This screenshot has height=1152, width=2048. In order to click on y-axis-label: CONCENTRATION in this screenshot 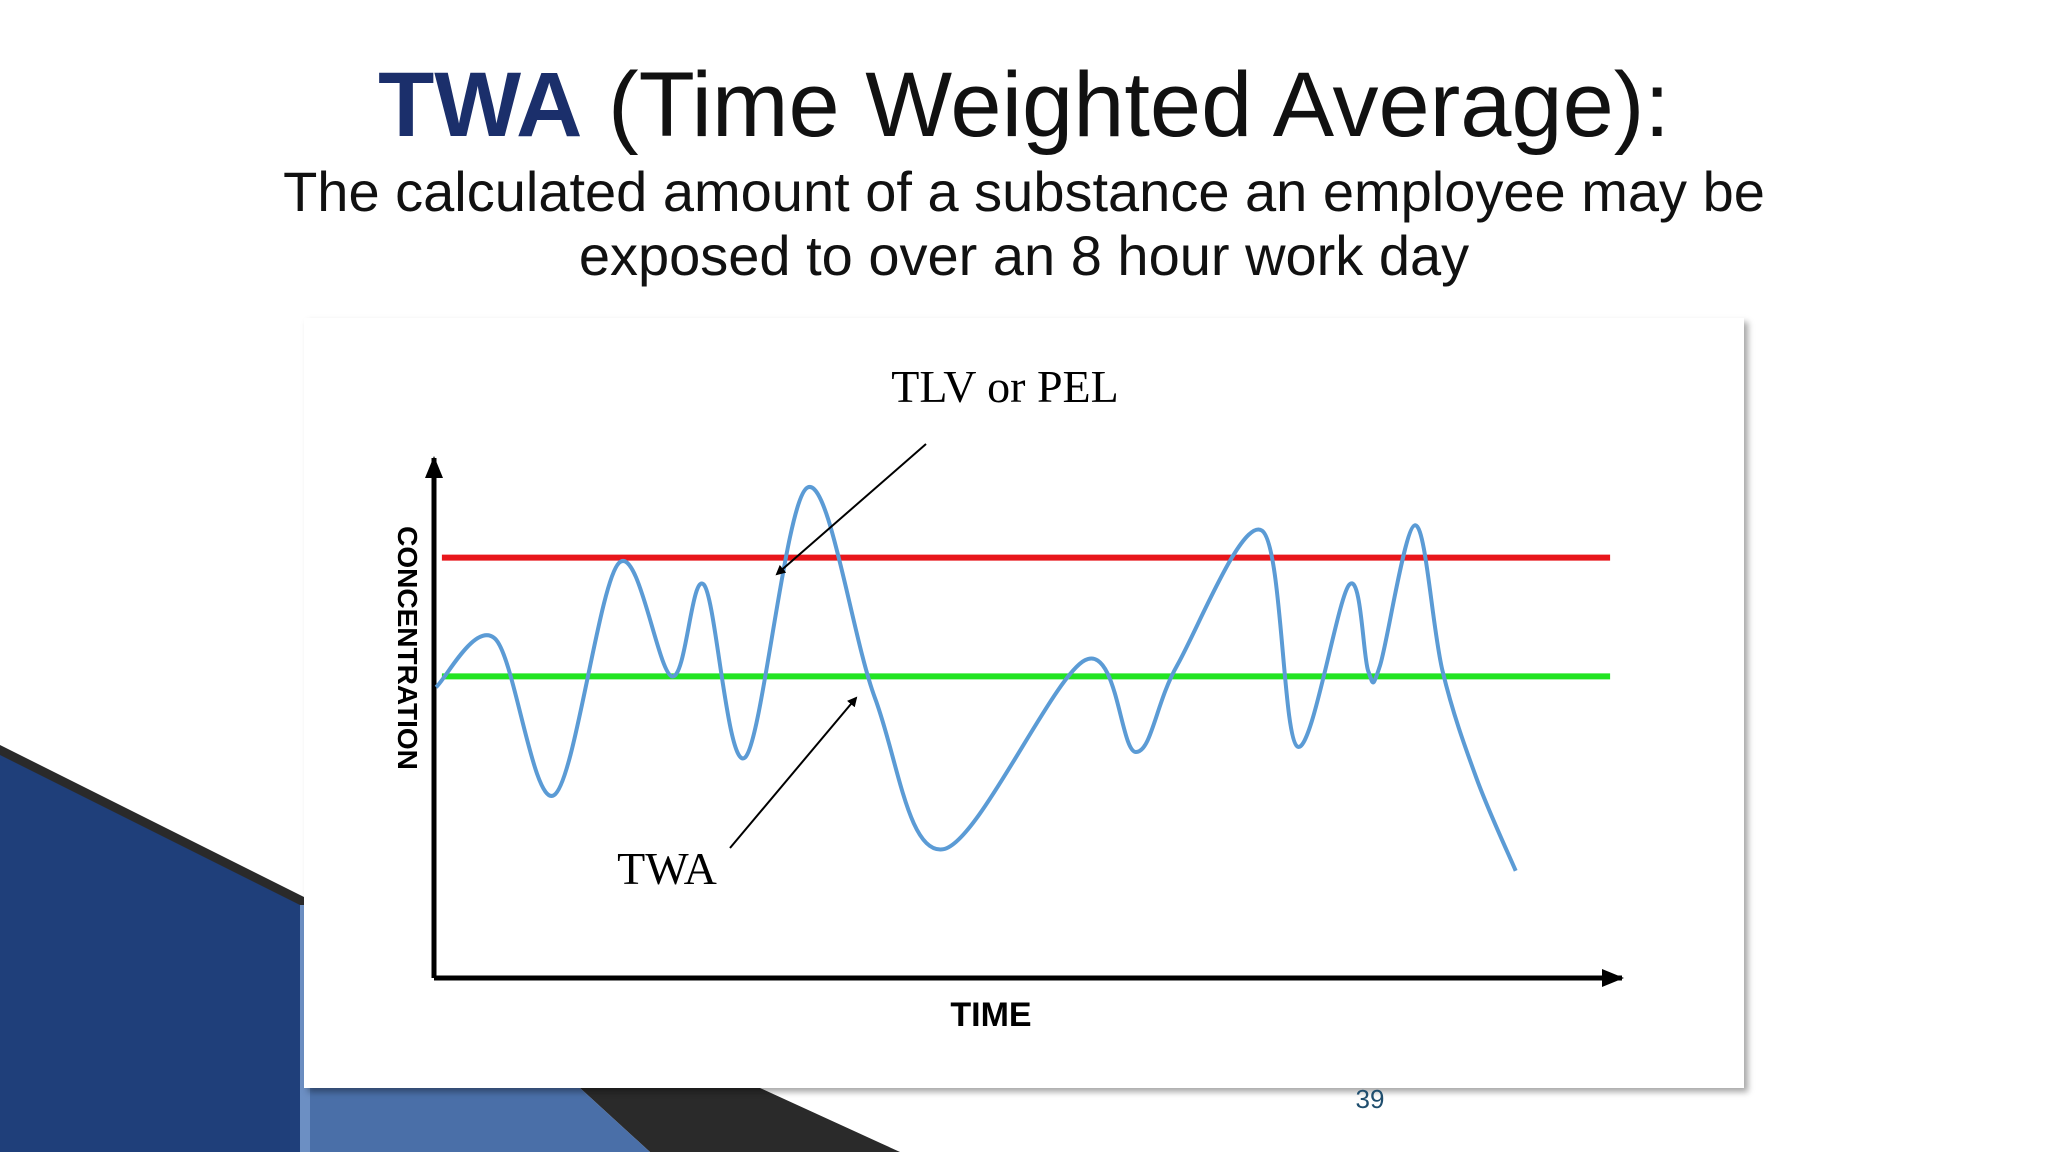, I will do `click(407, 648)`.